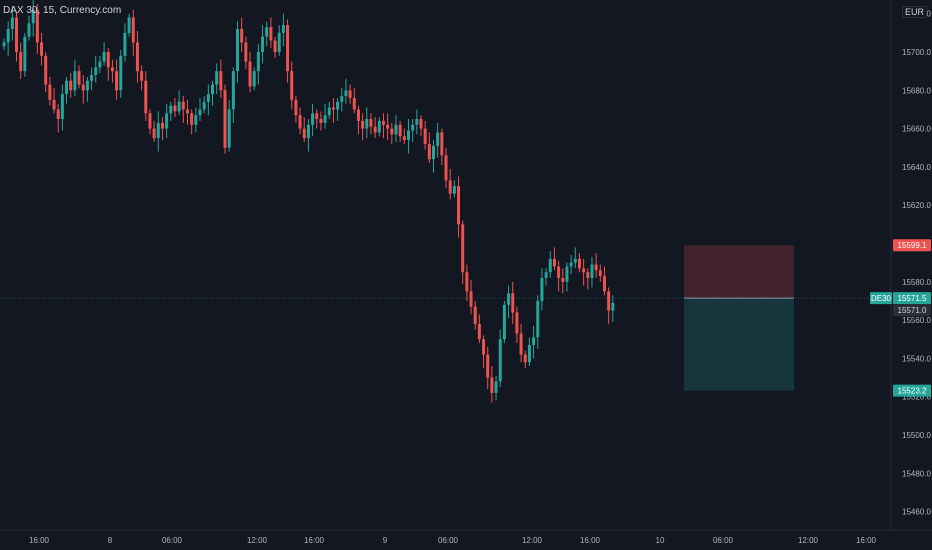  Describe the element at coordinates (916, 167) in the screenshot. I see `y-tick-label: 15640.0` at that location.